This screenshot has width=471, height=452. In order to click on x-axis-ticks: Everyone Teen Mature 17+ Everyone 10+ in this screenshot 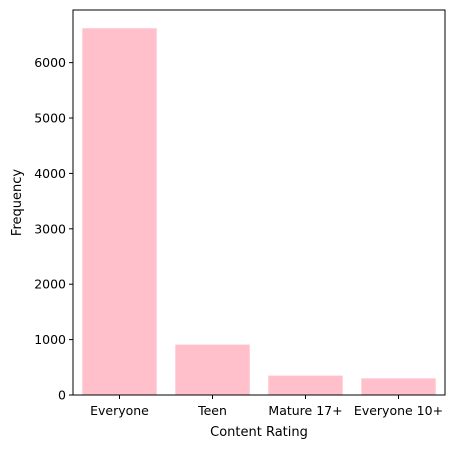, I will do `click(266, 406)`.